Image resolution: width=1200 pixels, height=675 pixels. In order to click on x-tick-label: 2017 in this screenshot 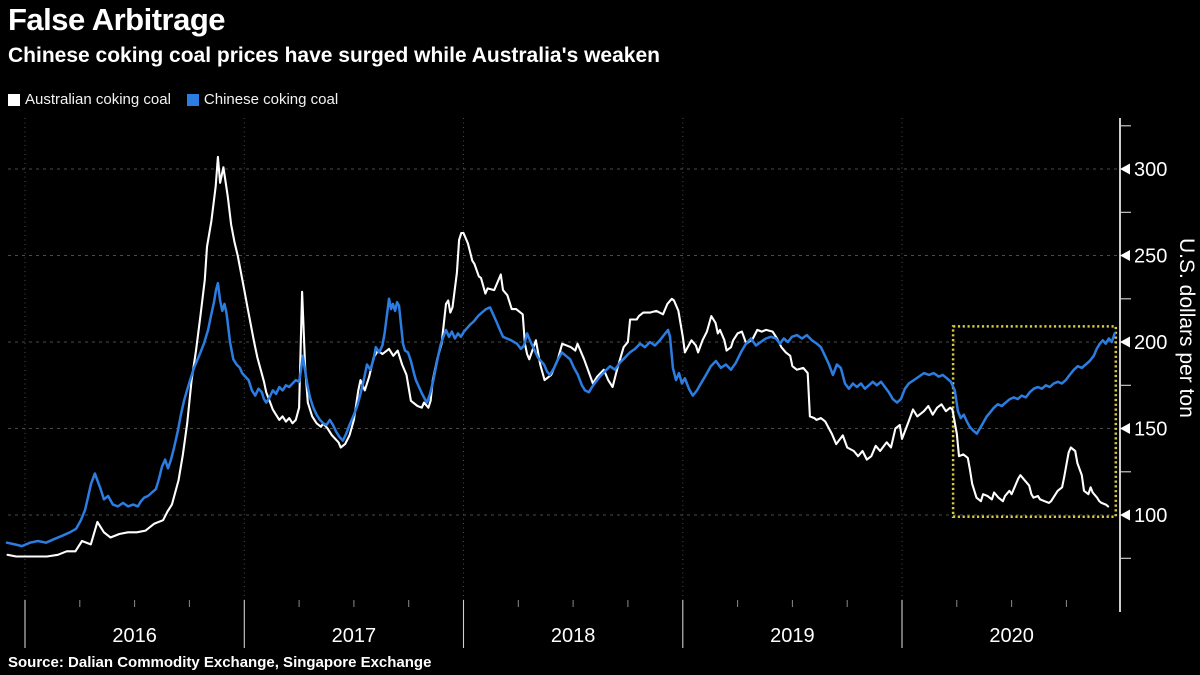, I will do `click(354, 636)`.